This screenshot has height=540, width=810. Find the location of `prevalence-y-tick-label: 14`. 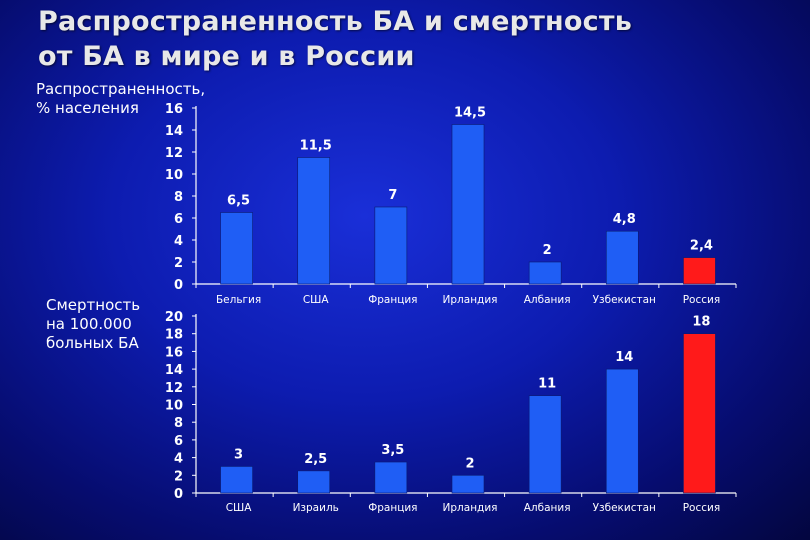

prevalence-y-tick-label: 14 is located at coordinates (174, 131).